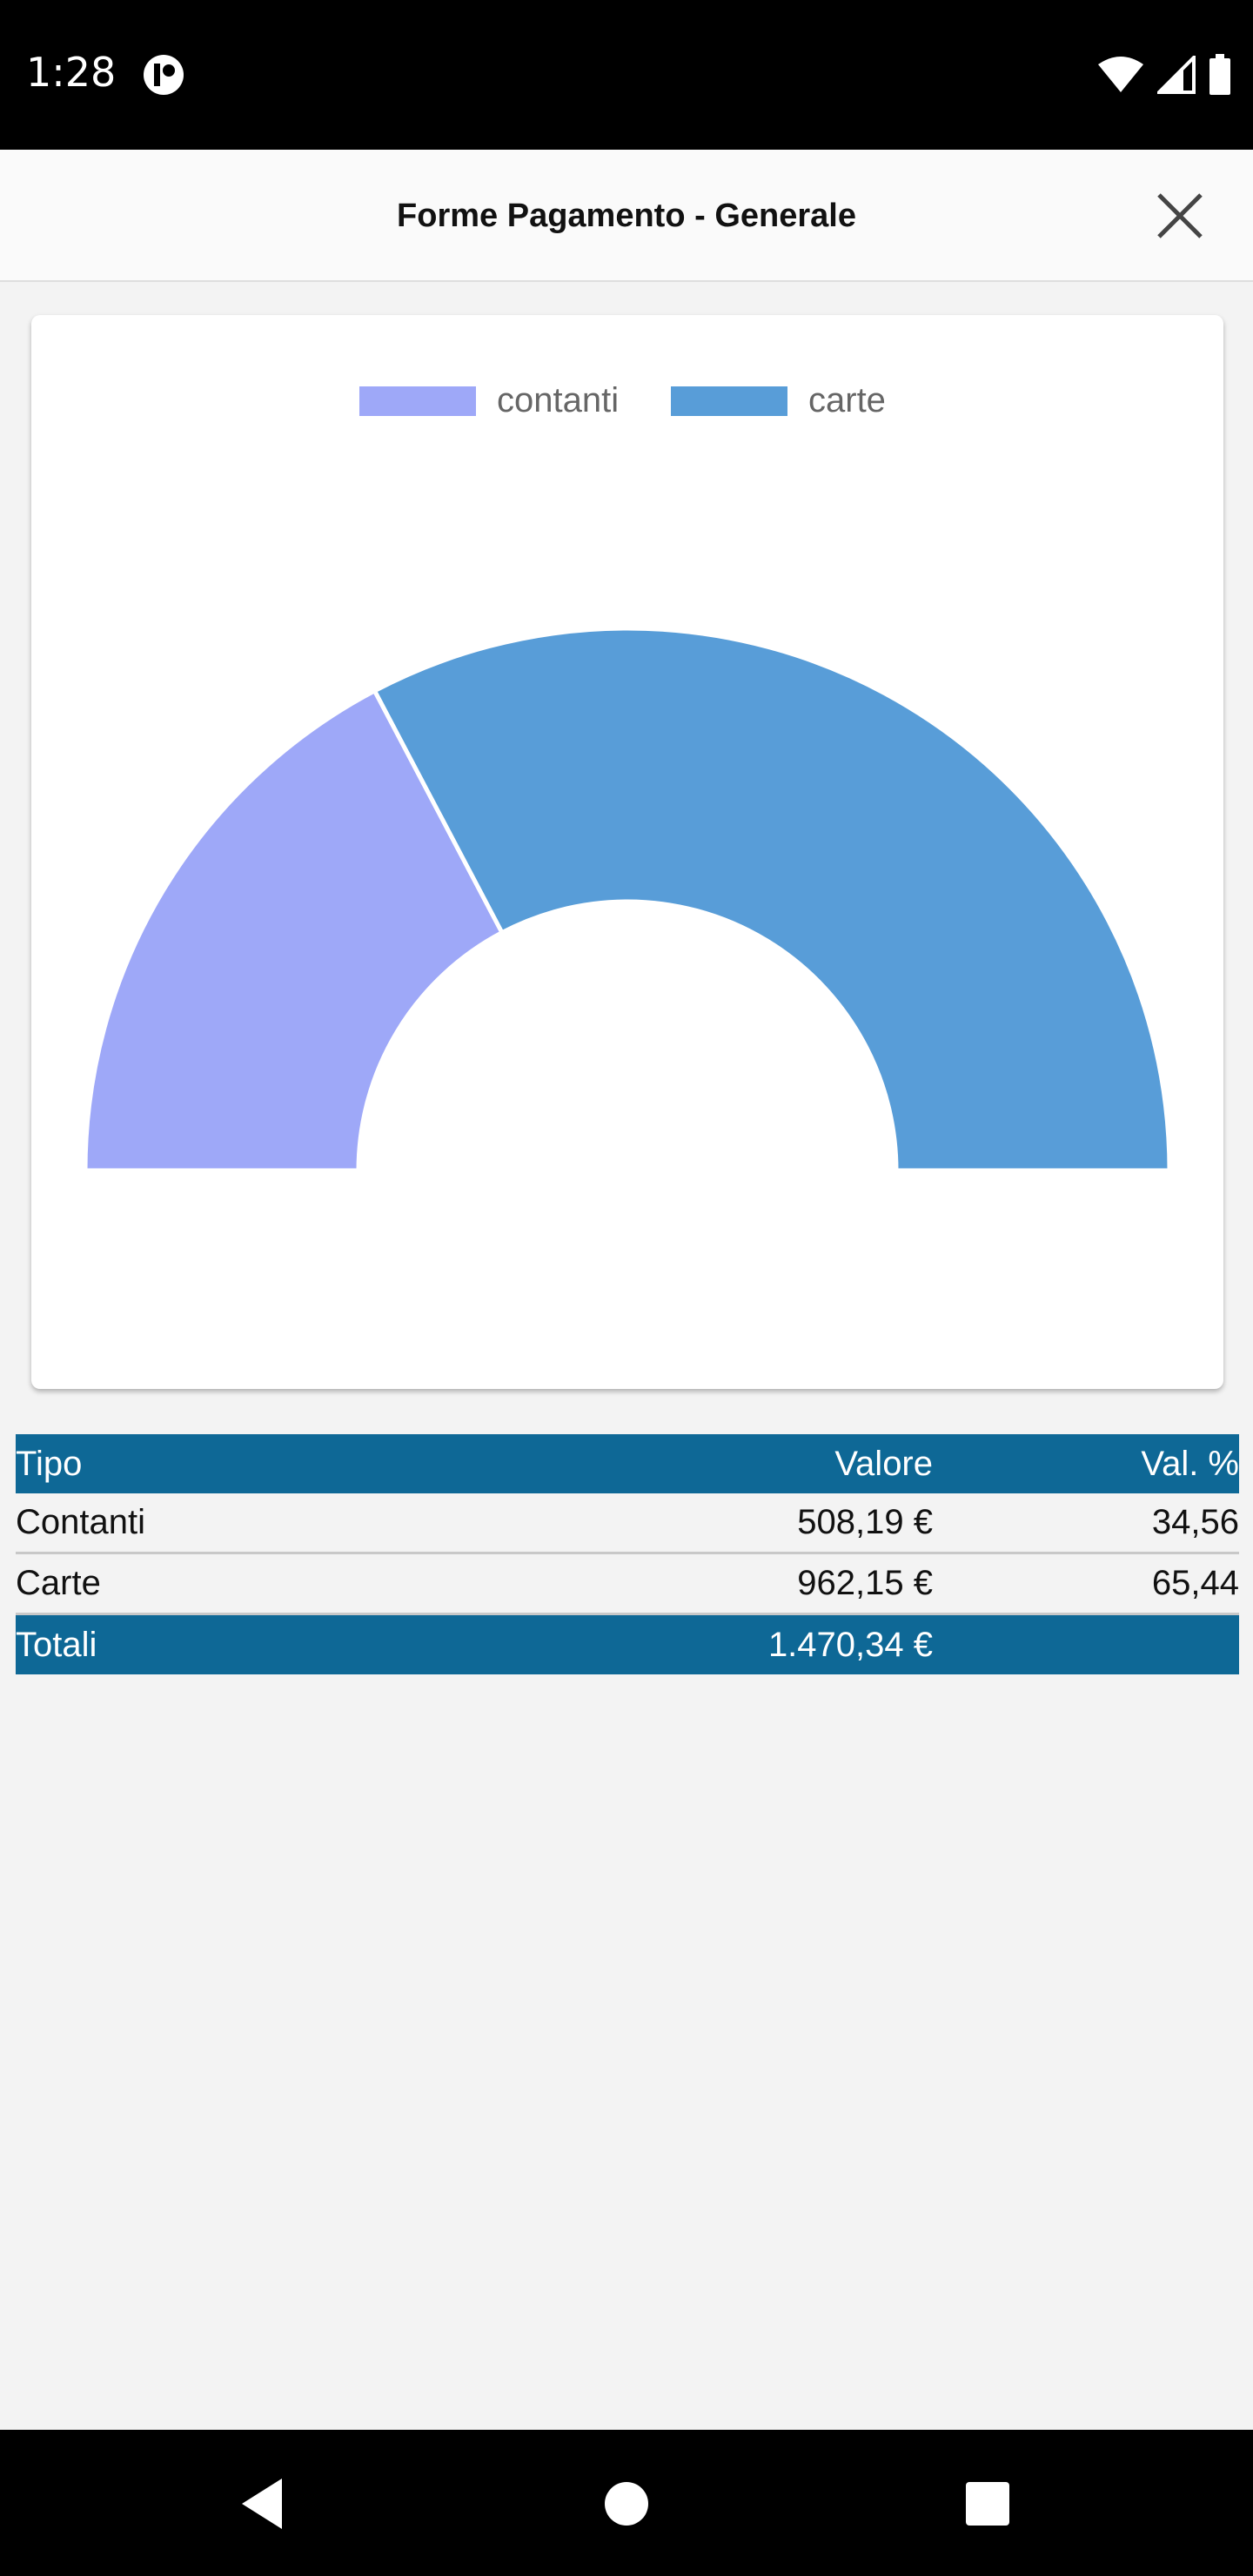 The image size is (1253, 2576). Describe the element at coordinates (1120, 74) in the screenshot. I see `wifi-icon` at that location.